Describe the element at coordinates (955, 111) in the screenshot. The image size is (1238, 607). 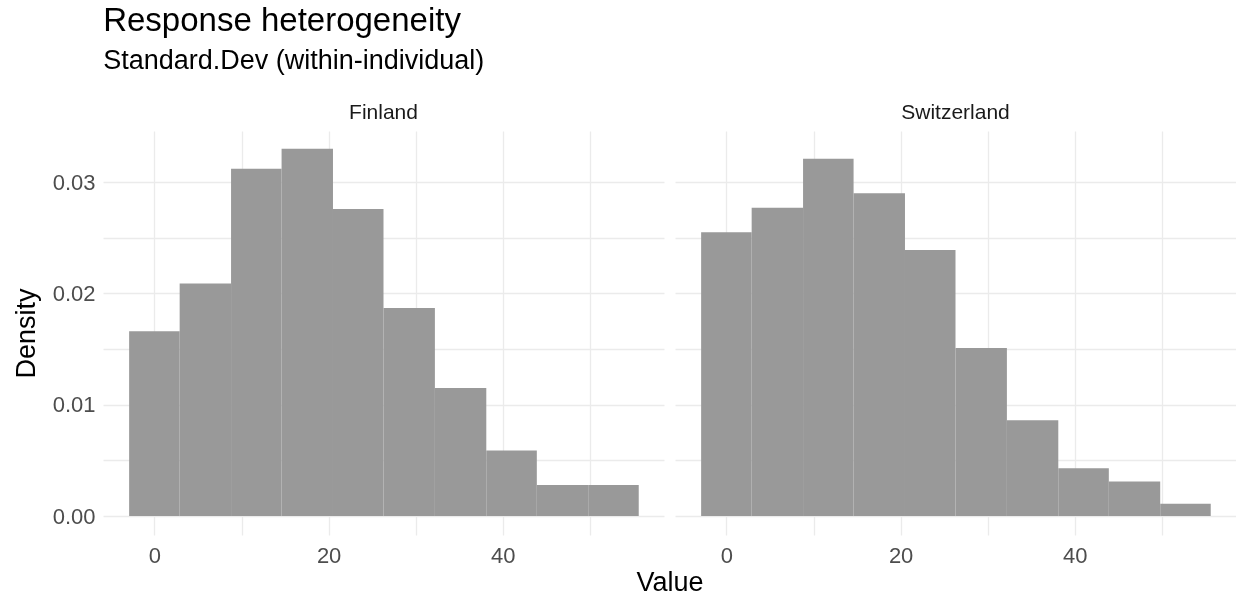
I see `text: Switzerland` at that location.